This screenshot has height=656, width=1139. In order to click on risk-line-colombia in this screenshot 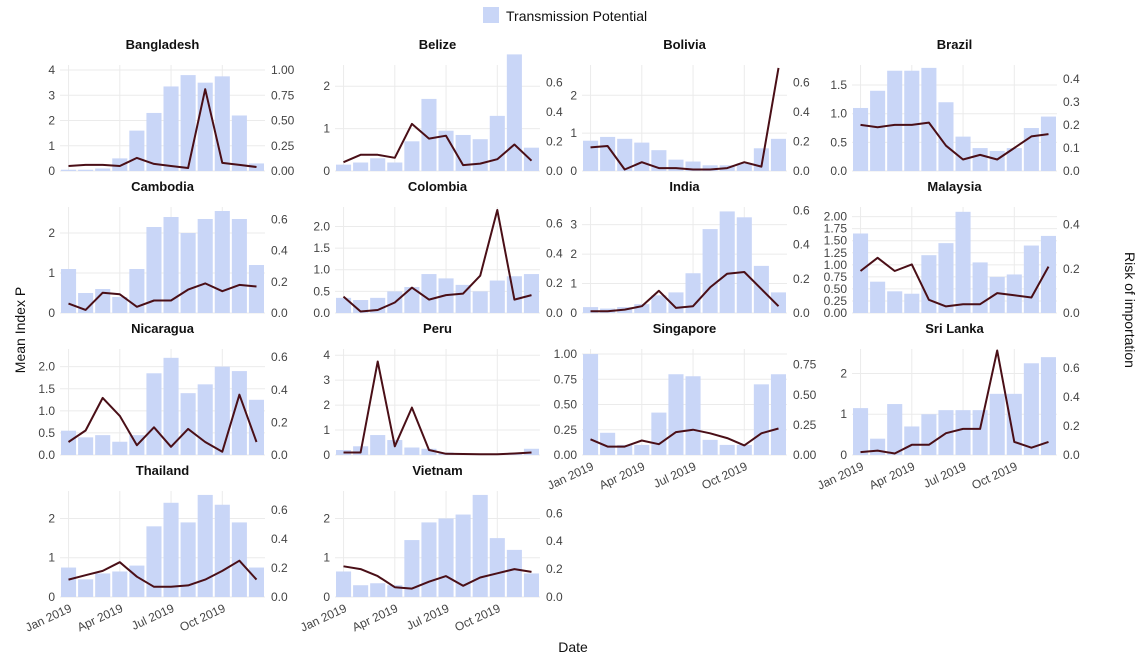, I will do `click(437, 261)`.